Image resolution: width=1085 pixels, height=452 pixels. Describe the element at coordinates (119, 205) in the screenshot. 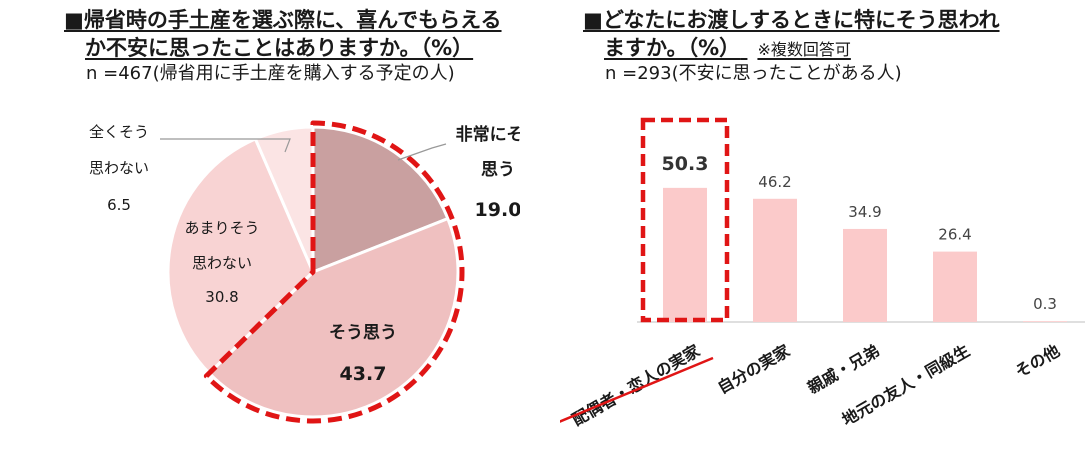

I see `pie-value-4: 6.5` at that location.